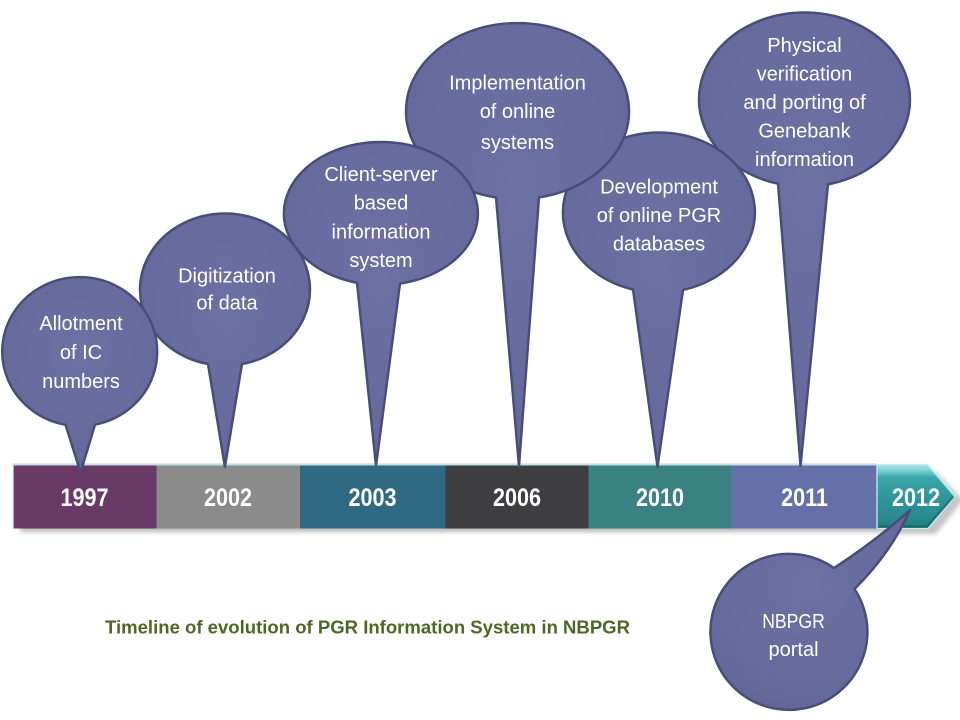  I want to click on svg-text: Physical, so click(804, 46).